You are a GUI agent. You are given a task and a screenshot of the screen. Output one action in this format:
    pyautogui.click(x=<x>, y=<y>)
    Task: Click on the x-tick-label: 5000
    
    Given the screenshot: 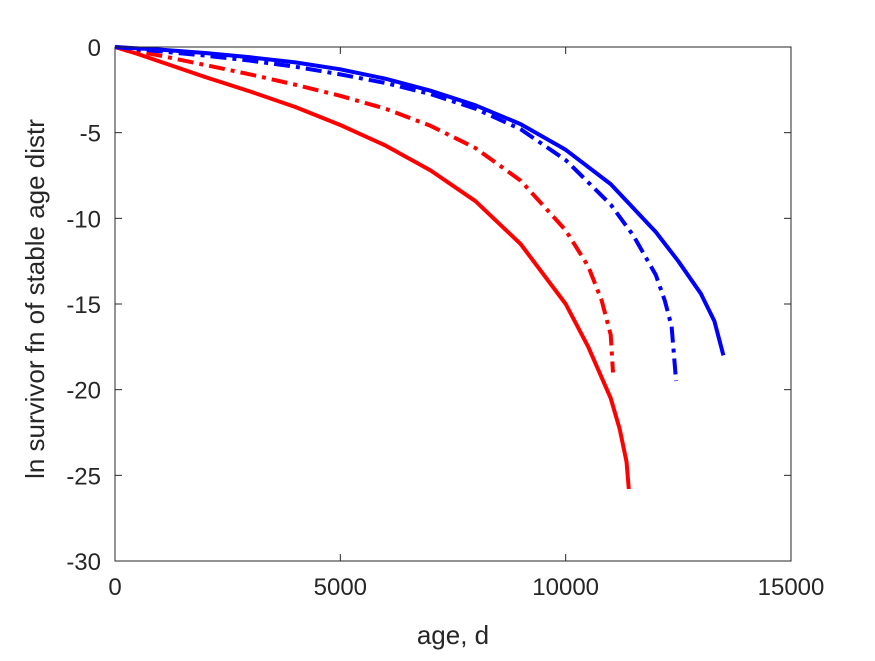 What is the action you would take?
    pyautogui.click(x=340, y=587)
    